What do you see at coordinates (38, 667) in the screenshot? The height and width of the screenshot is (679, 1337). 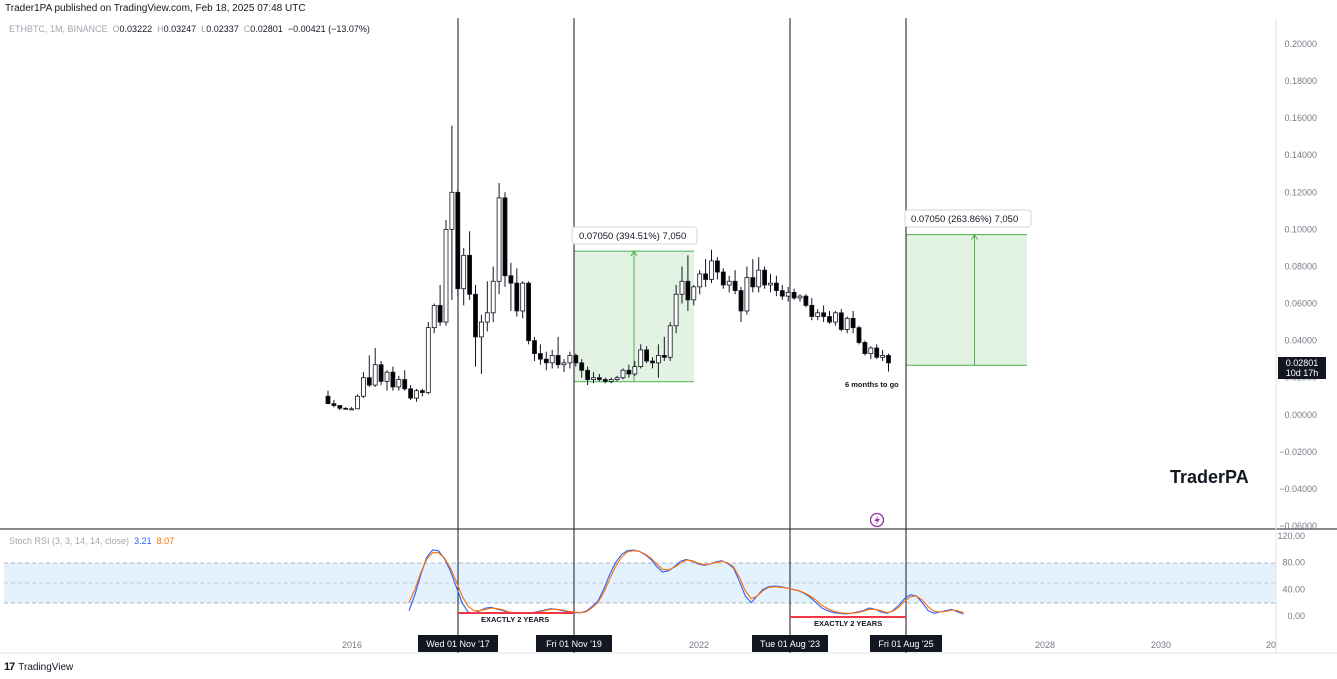 I see `footer-brand: 17 TradingView` at bounding box center [38, 667].